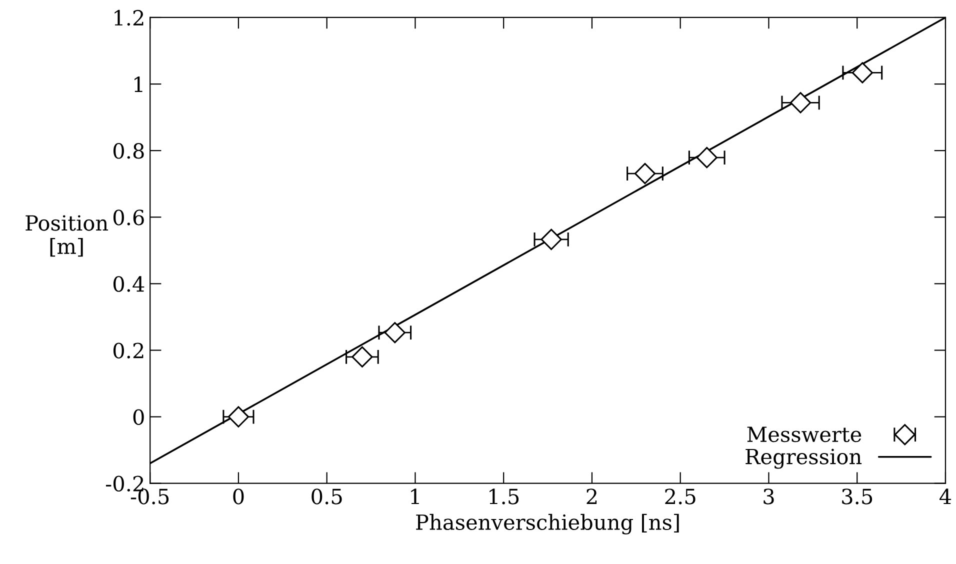  Describe the element at coordinates (128, 284) in the screenshot. I see `y-tick-label: 0.4` at that location.